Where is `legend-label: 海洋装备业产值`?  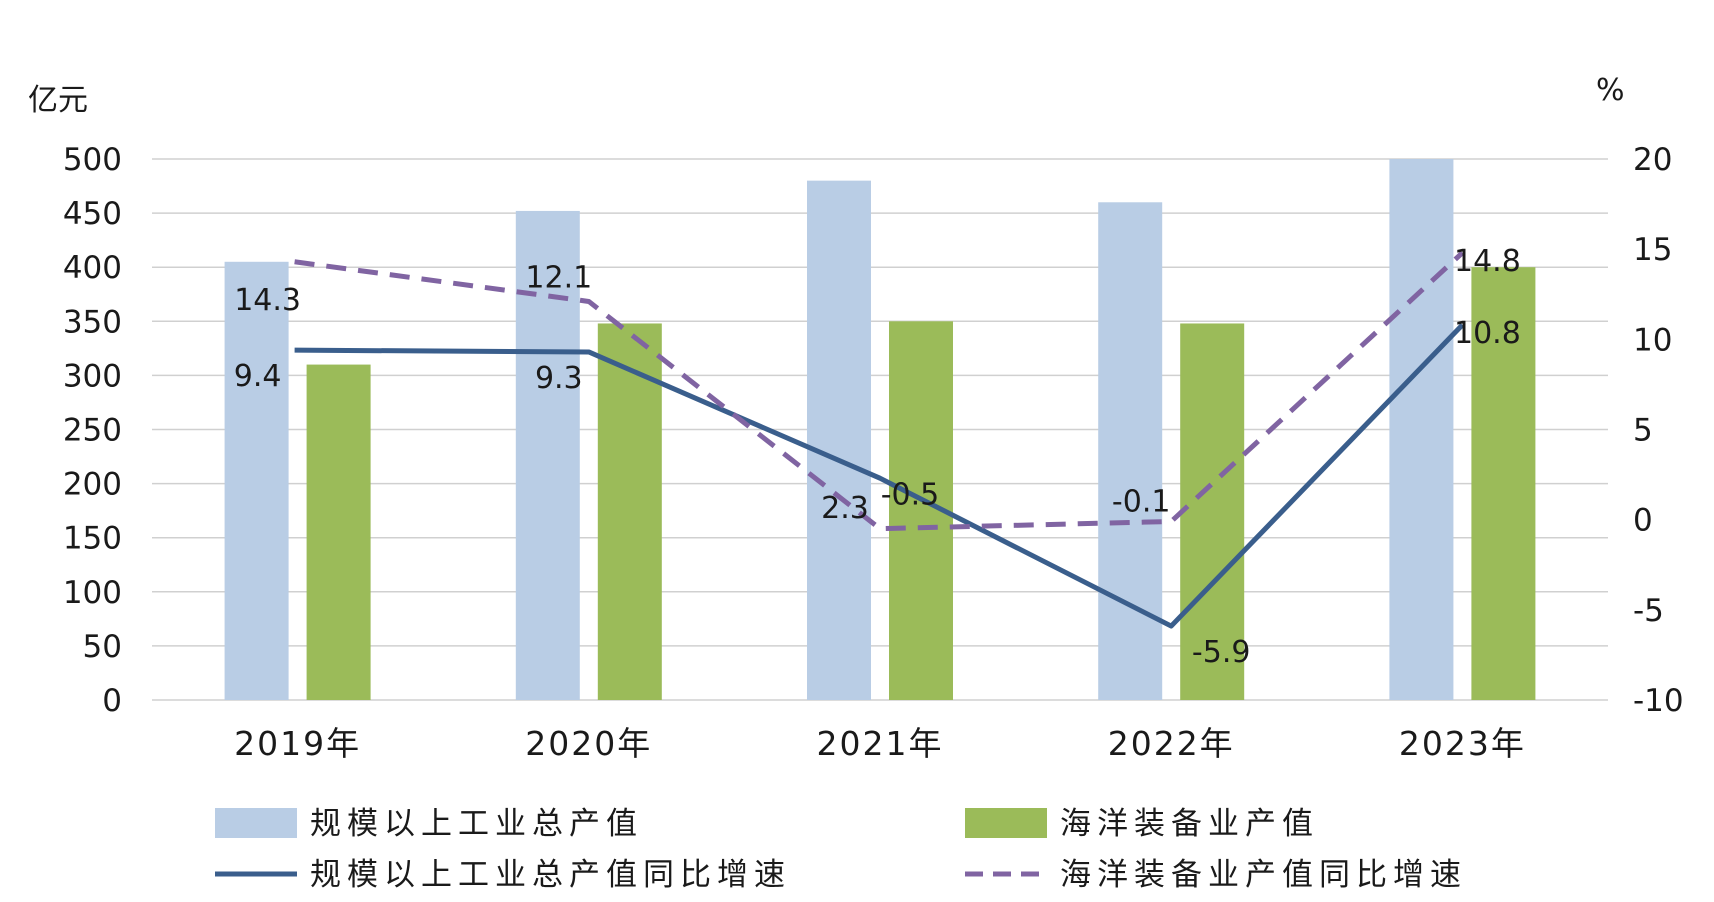 legend-label: 海洋装备业产值 is located at coordinates (1189, 824).